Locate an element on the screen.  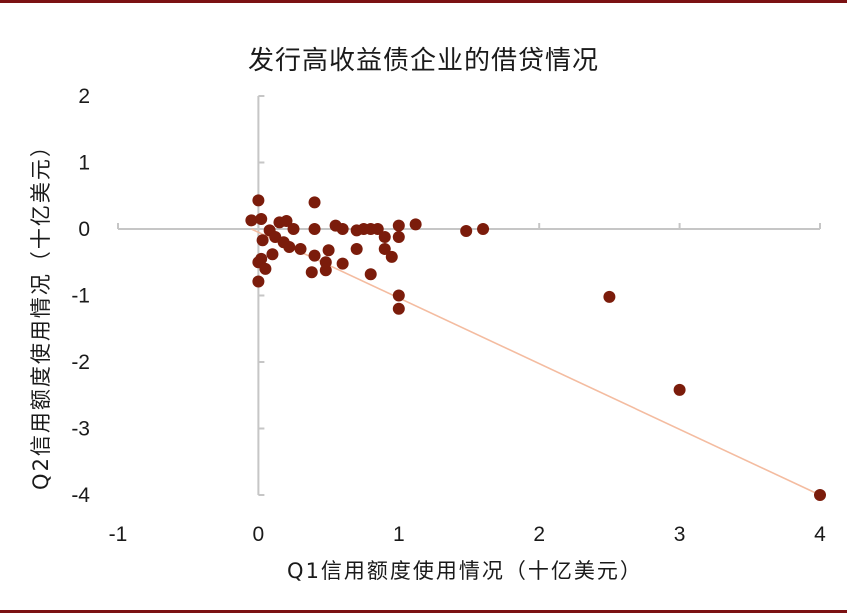
y-tick-label: 1 is located at coordinates (84, 163).